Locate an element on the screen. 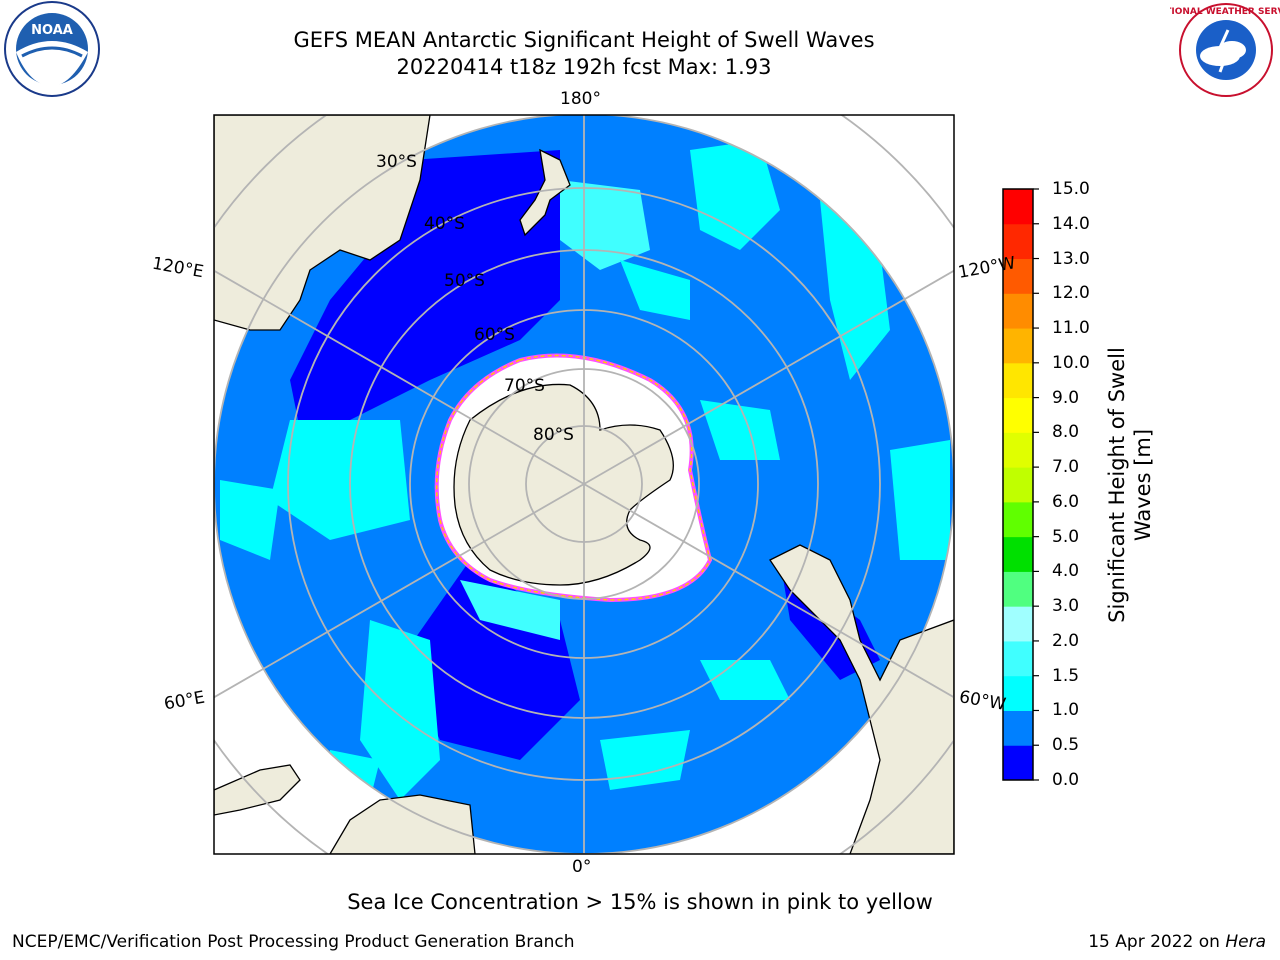  lat-label-30s: 30°S is located at coordinates (396, 162).